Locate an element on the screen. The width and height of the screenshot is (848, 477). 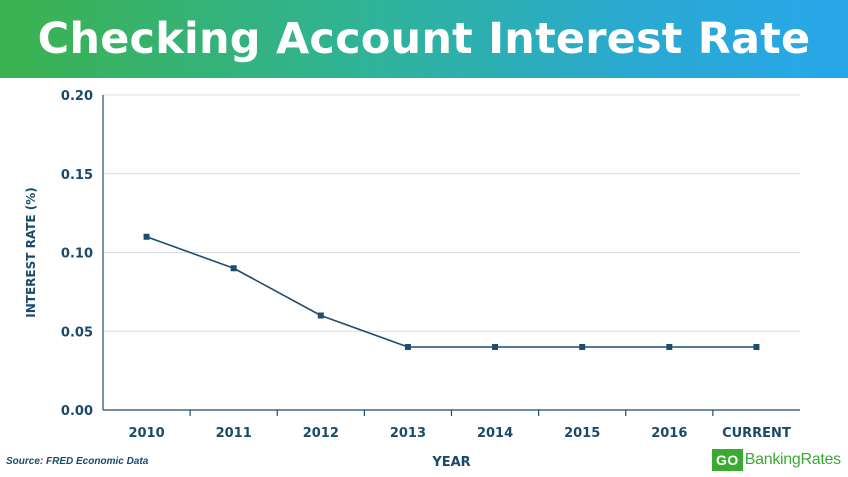
x-tick-label: CURRENT is located at coordinates (756, 433).